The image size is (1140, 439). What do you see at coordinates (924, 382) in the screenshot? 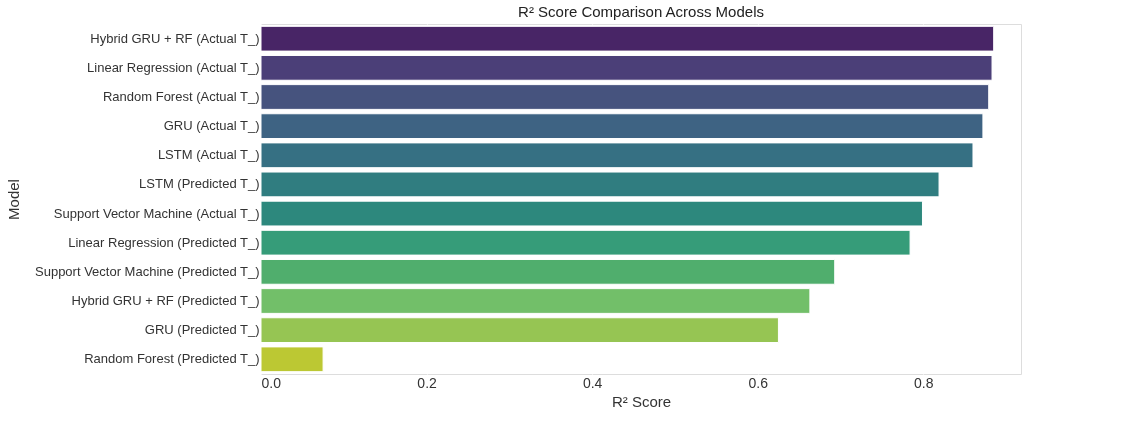
I see `x-tick-label: 0.8` at bounding box center [924, 382].